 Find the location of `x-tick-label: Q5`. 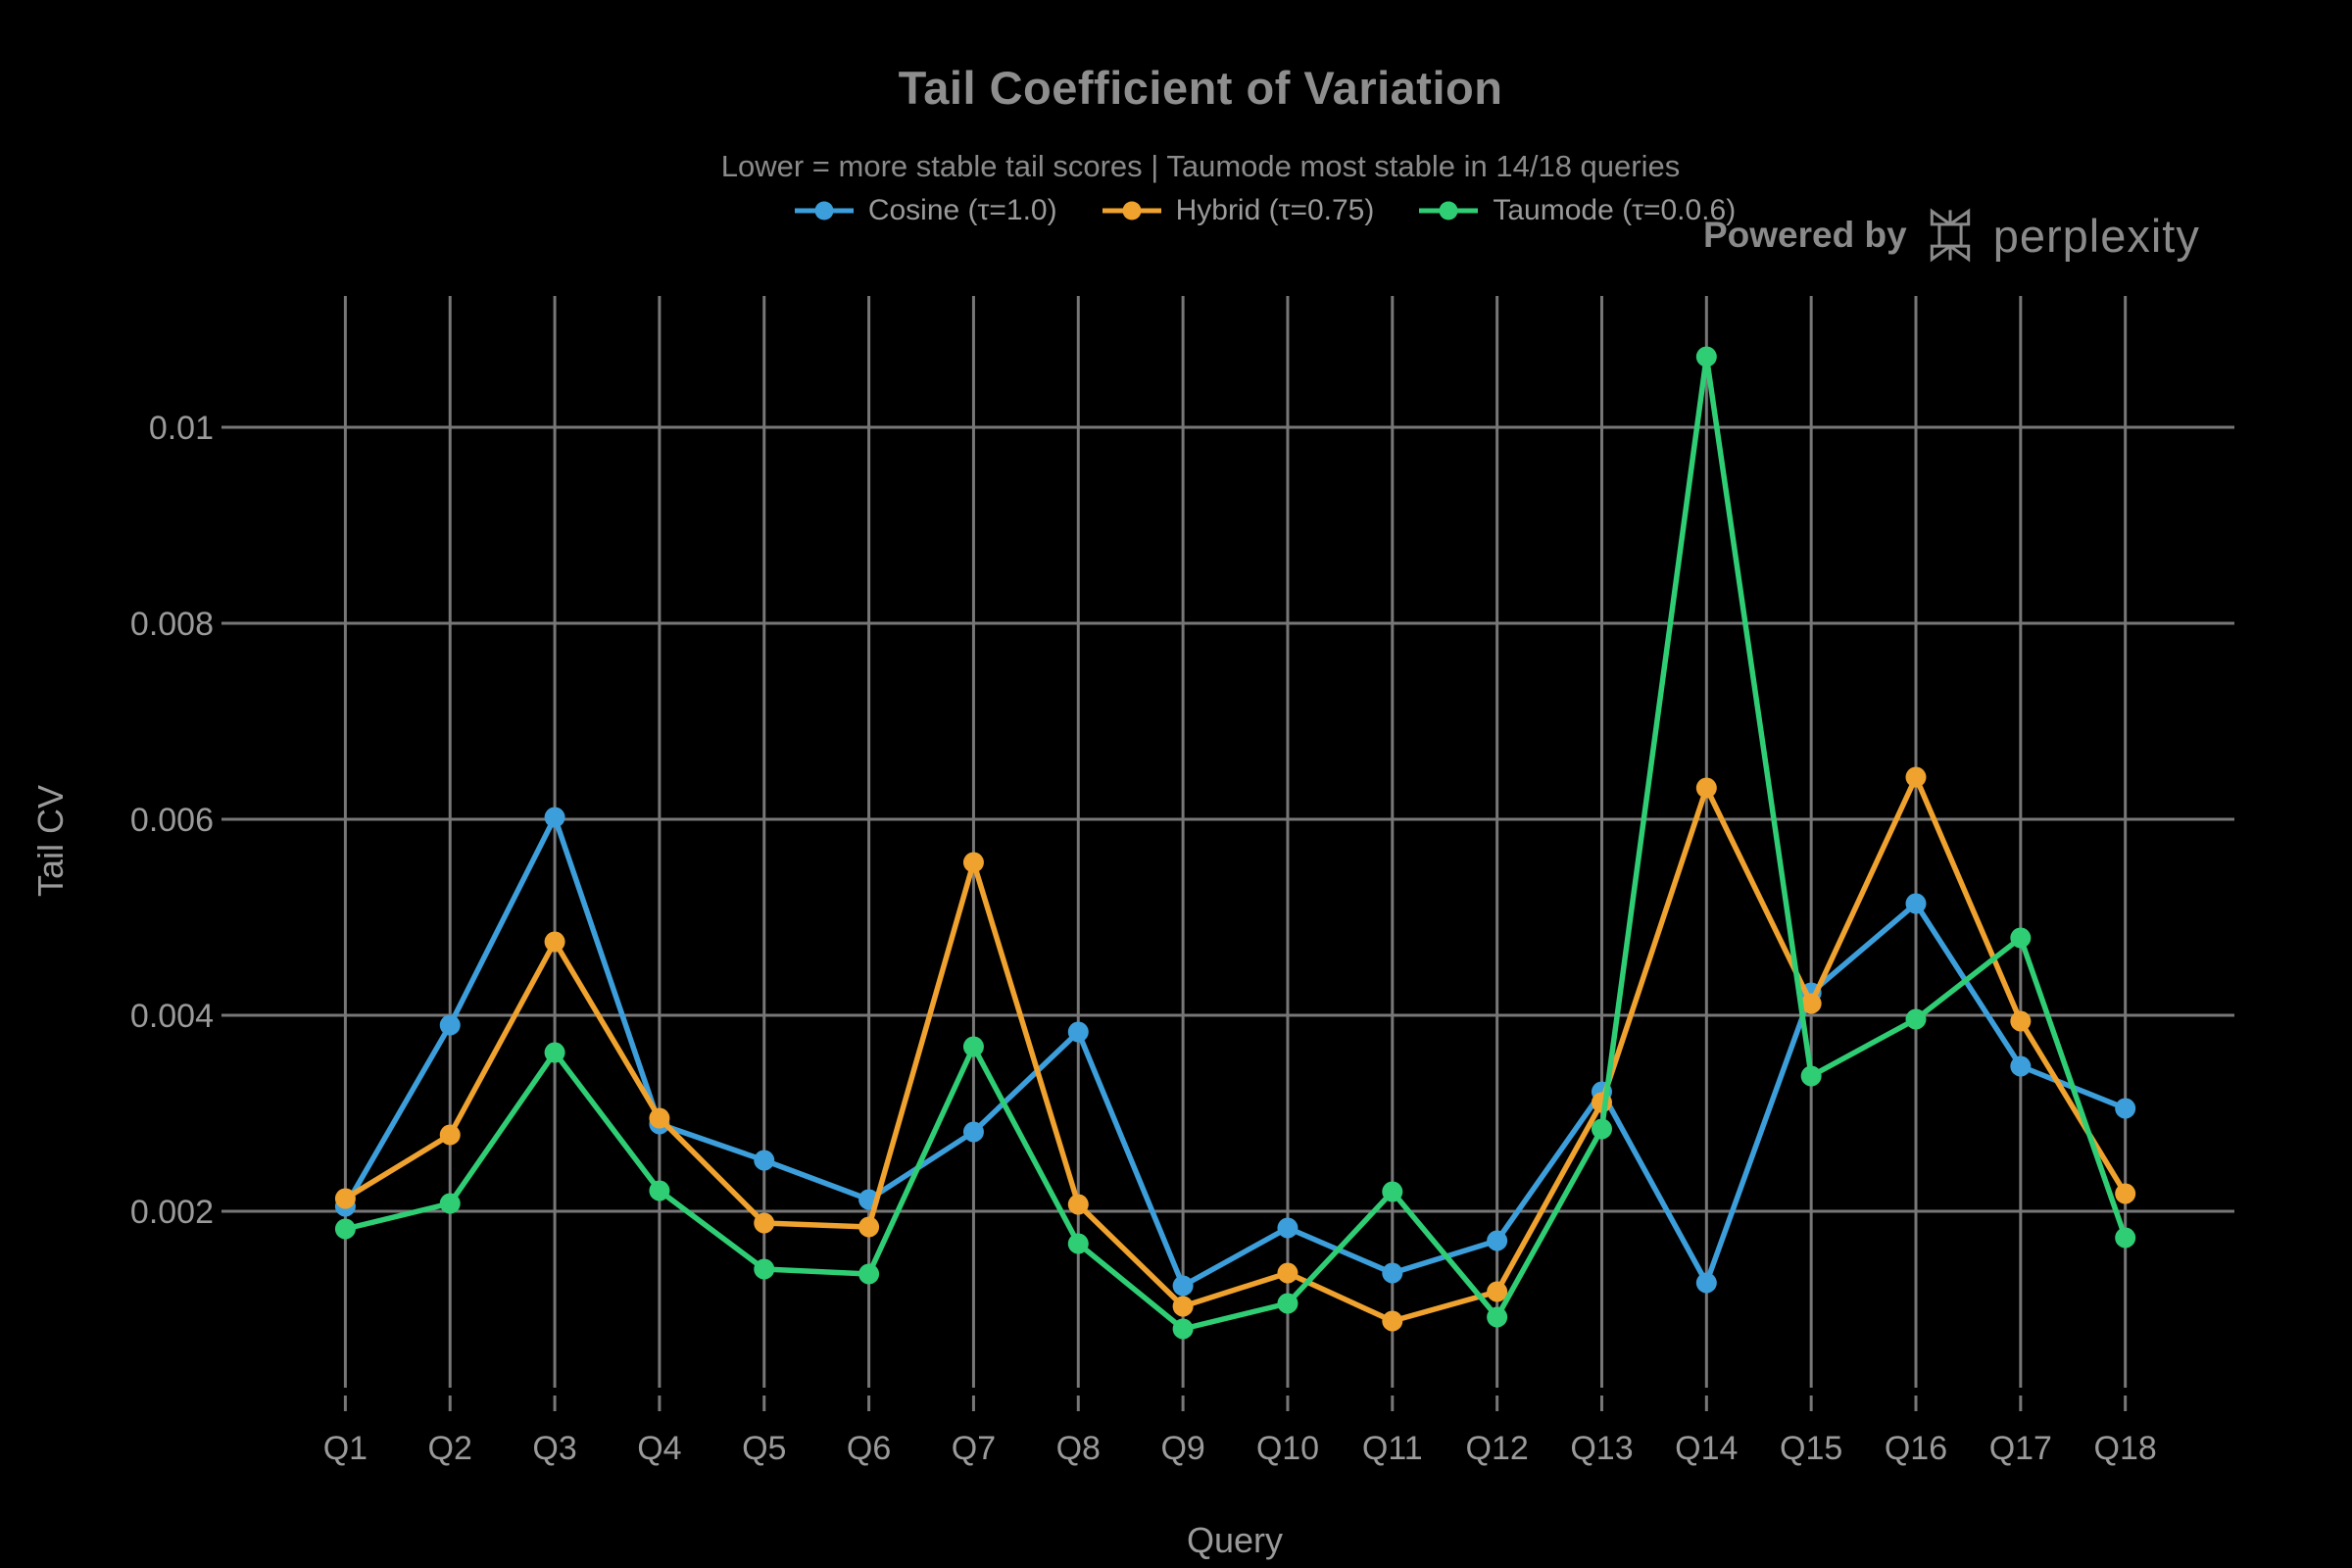

x-tick-label: Q5 is located at coordinates (764, 1448).